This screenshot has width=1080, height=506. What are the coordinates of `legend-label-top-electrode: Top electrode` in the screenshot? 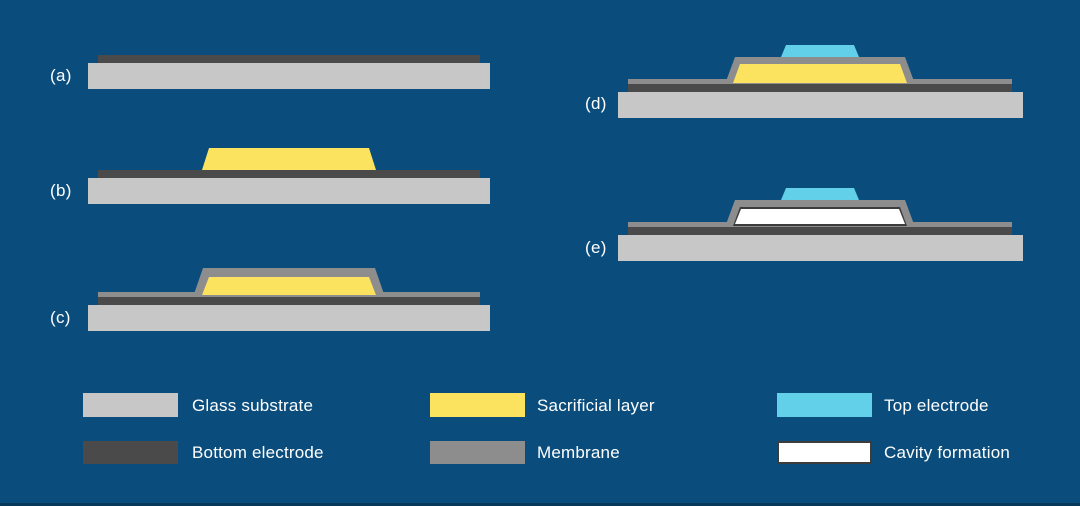 It's located at (936, 405).